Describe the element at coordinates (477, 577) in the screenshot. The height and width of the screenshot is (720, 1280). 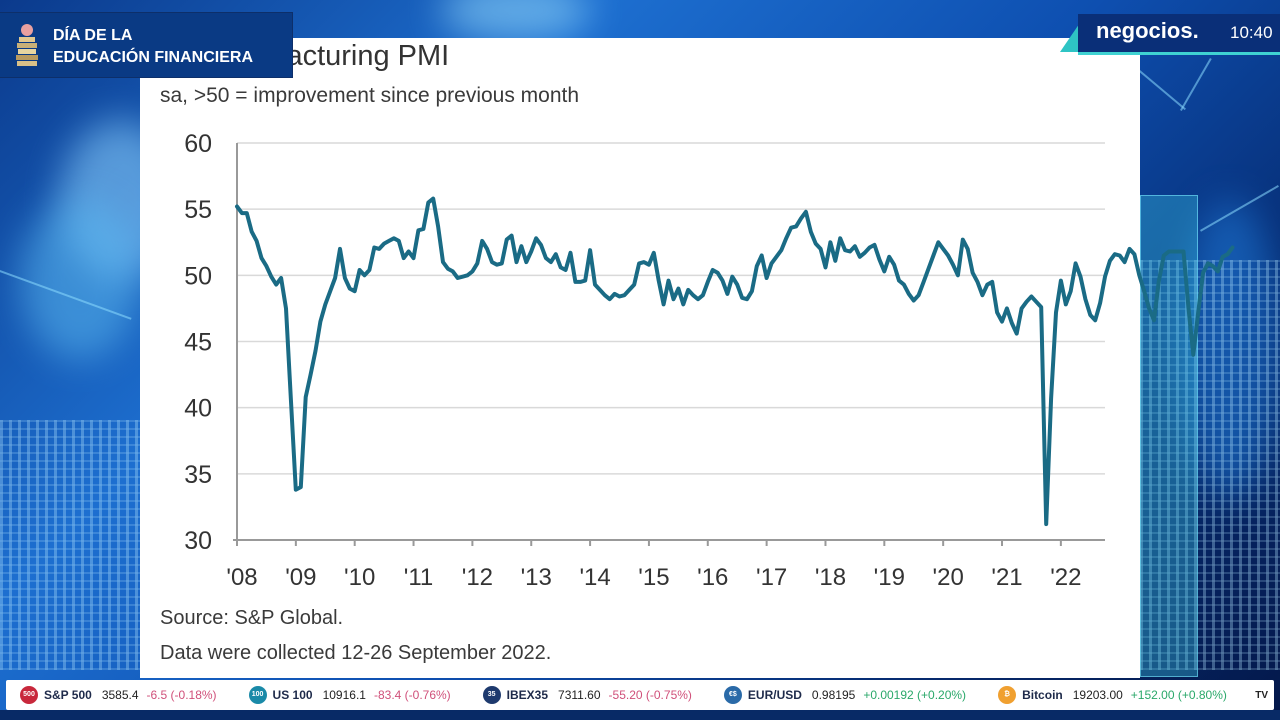
I see `x-tick-label: '12` at that location.